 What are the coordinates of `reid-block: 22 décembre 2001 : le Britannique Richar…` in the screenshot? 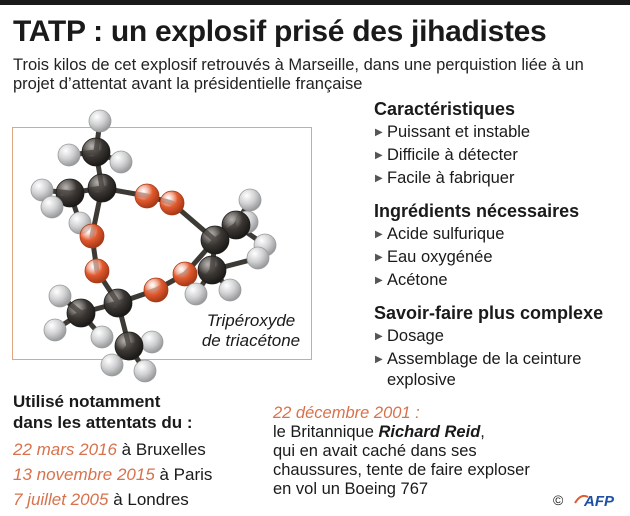 It's located at (423, 451).